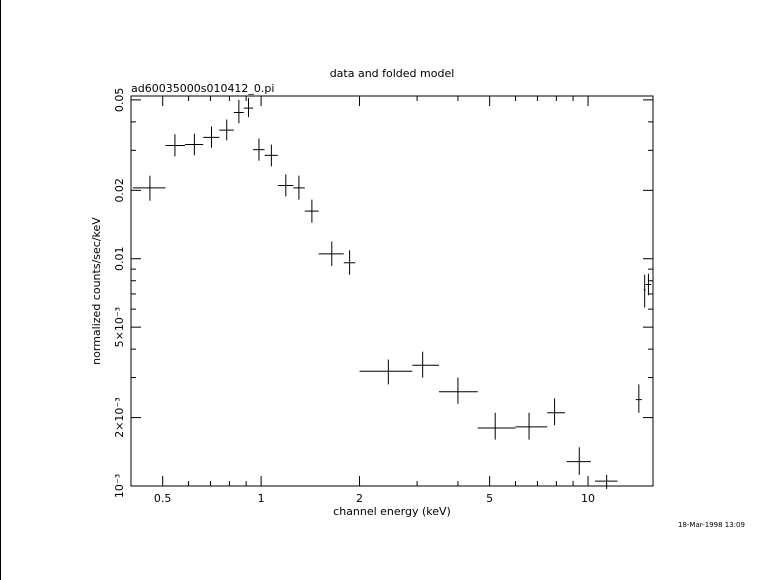 Image resolution: width=781 pixels, height=580 pixels. I want to click on y-tick-label: 0.02, so click(119, 190).